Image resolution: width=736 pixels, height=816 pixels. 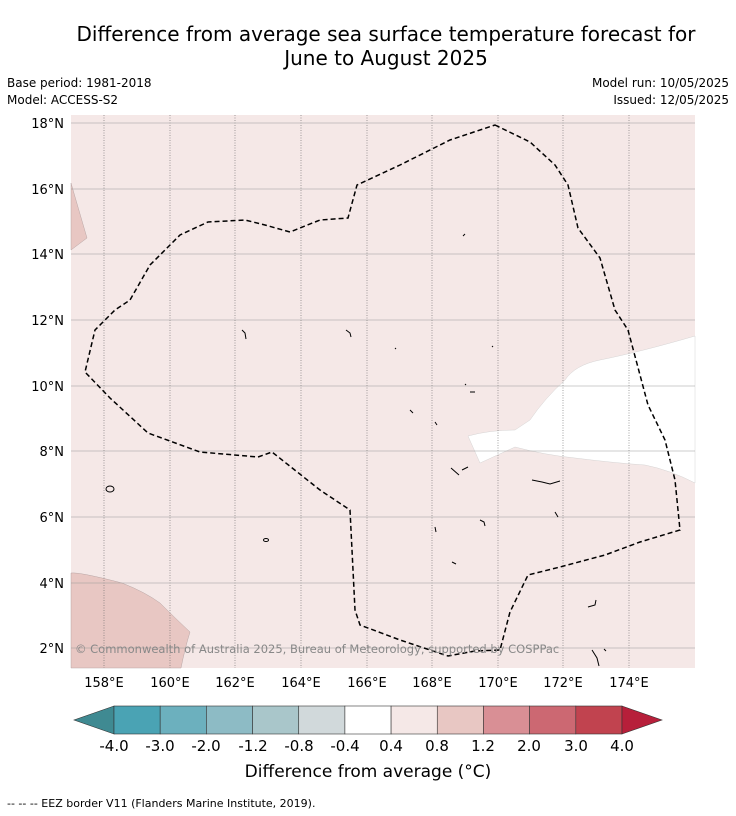 What do you see at coordinates (576, 746) in the screenshot?
I see `cbar-tick-11: 3.0` at bounding box center [576, 746].